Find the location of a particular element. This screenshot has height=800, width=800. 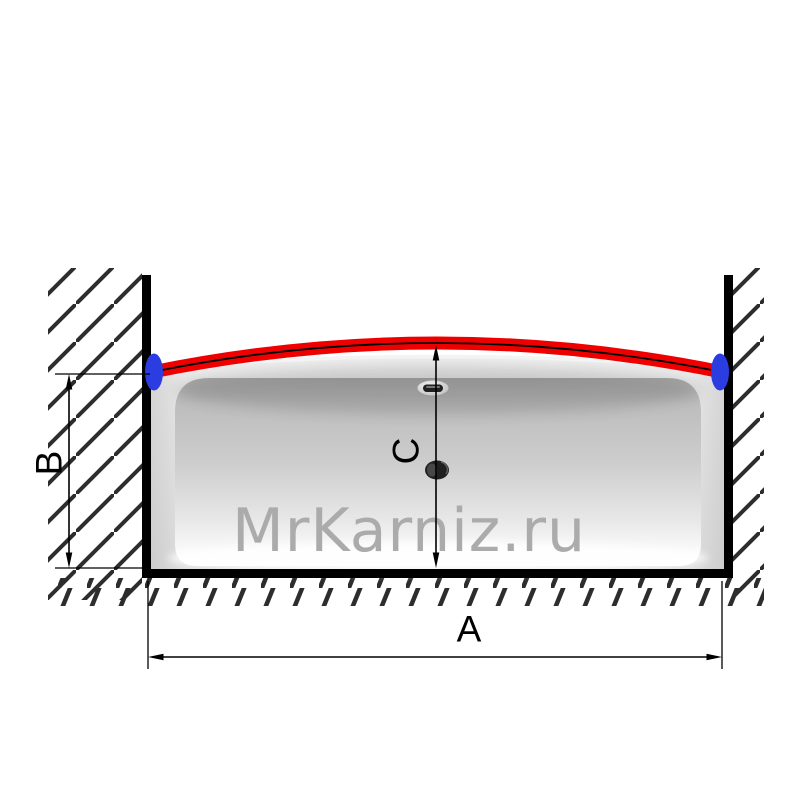

dimension-A-arrow-right is located at coordinates (714, 657).